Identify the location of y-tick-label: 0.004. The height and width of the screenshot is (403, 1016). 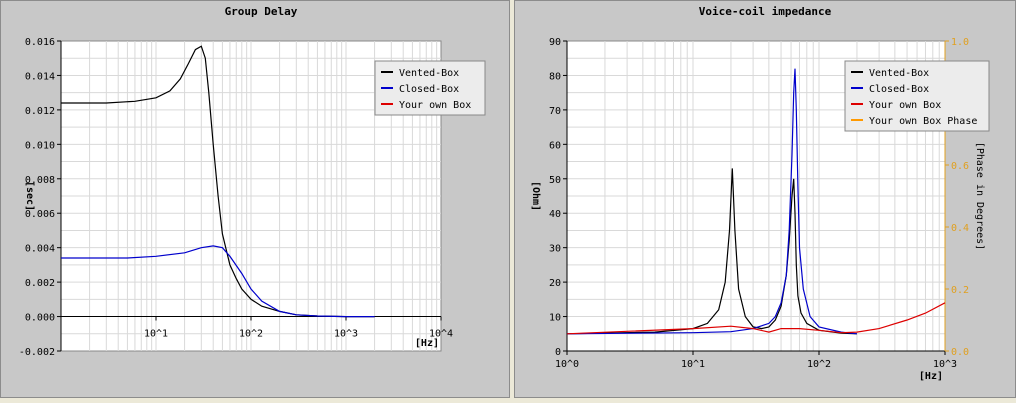
(40, 249).